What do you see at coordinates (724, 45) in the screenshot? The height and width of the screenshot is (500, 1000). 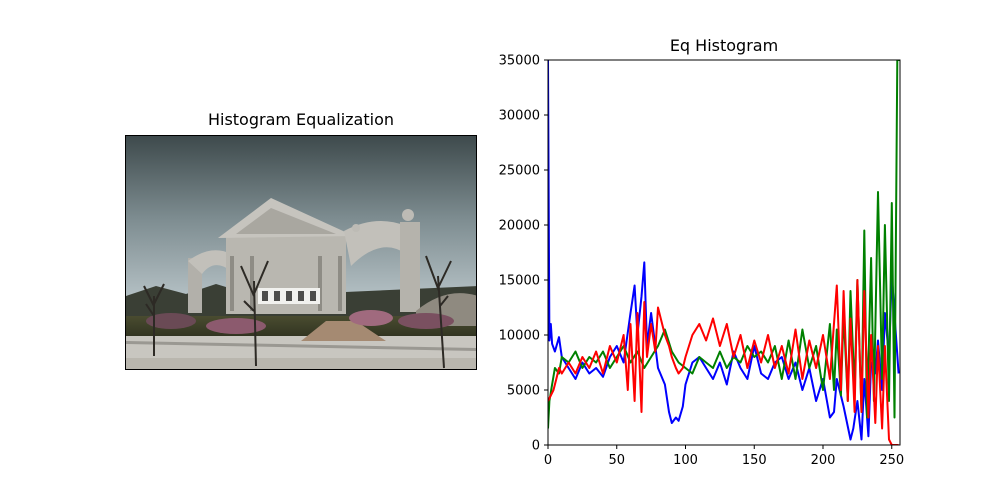 I see `chart-title: Eq Histogram` at bounding box center [724, 45].